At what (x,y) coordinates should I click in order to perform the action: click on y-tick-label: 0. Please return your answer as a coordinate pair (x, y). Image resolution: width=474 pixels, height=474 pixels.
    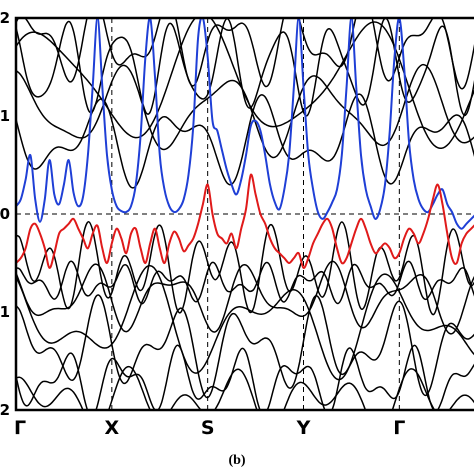
    Looking at the image, I should click on (5, 214).